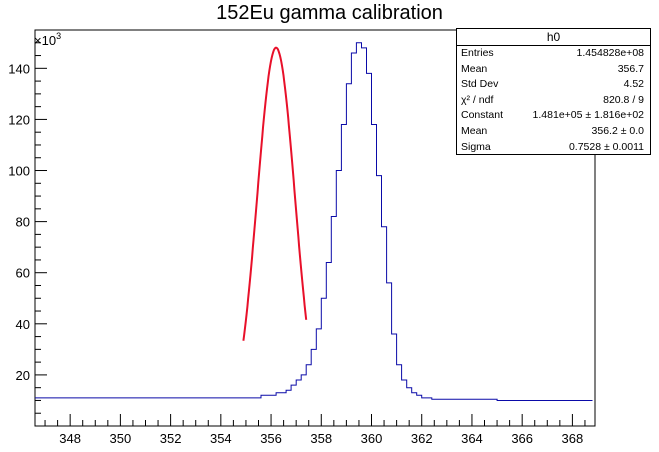 This screenshot has width=659, height=452. Describe the element at coordinates (70, 438) in the screenshot. I see `x-tick-label: 348` at that location.